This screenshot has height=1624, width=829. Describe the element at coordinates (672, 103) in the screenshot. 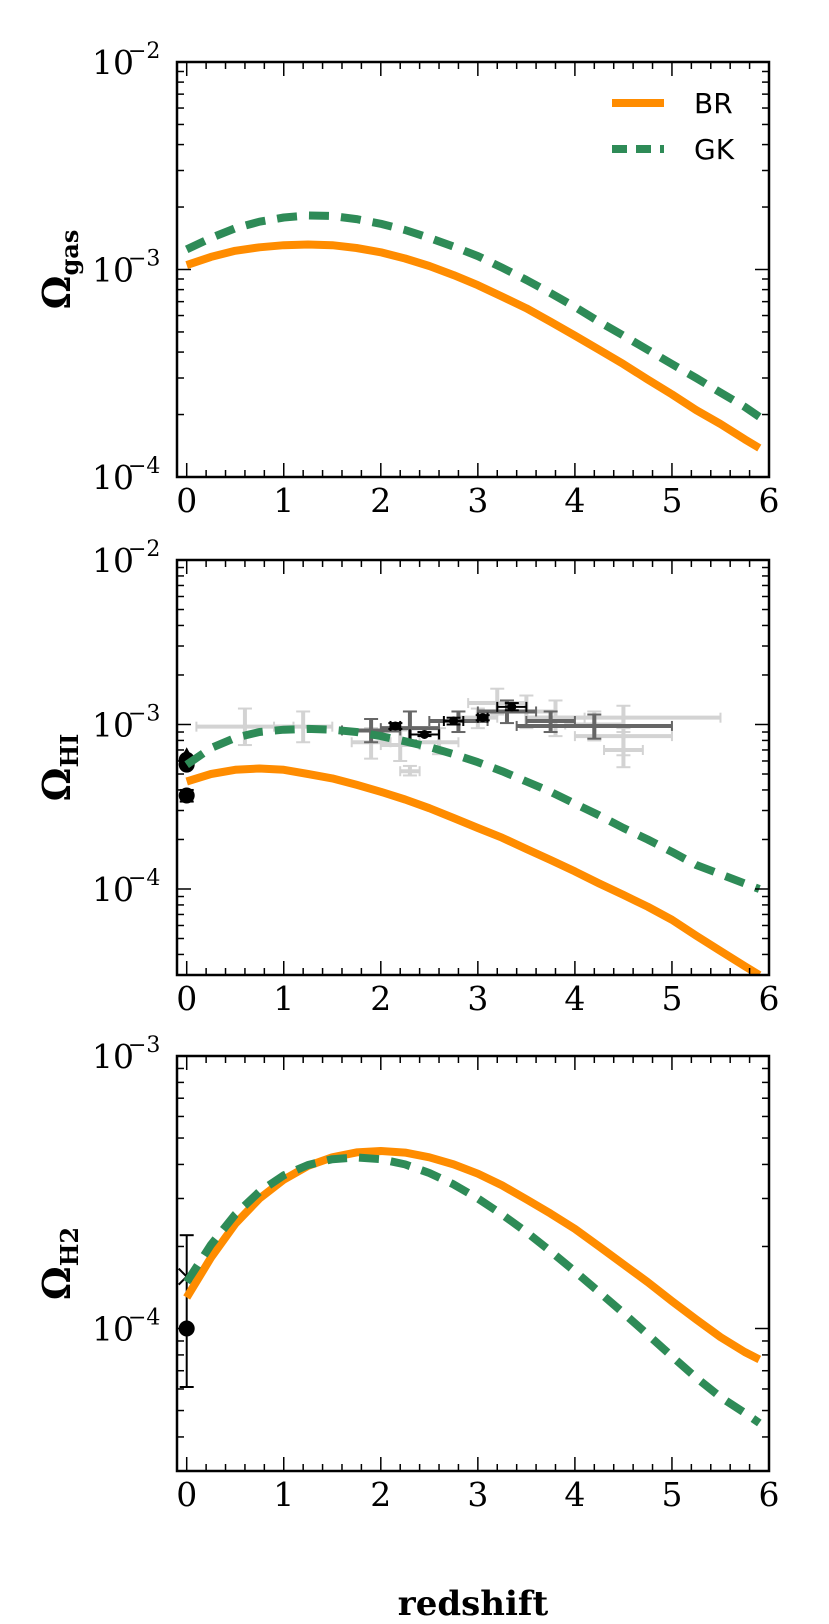

I see `legend-item-br: BR` at that location.